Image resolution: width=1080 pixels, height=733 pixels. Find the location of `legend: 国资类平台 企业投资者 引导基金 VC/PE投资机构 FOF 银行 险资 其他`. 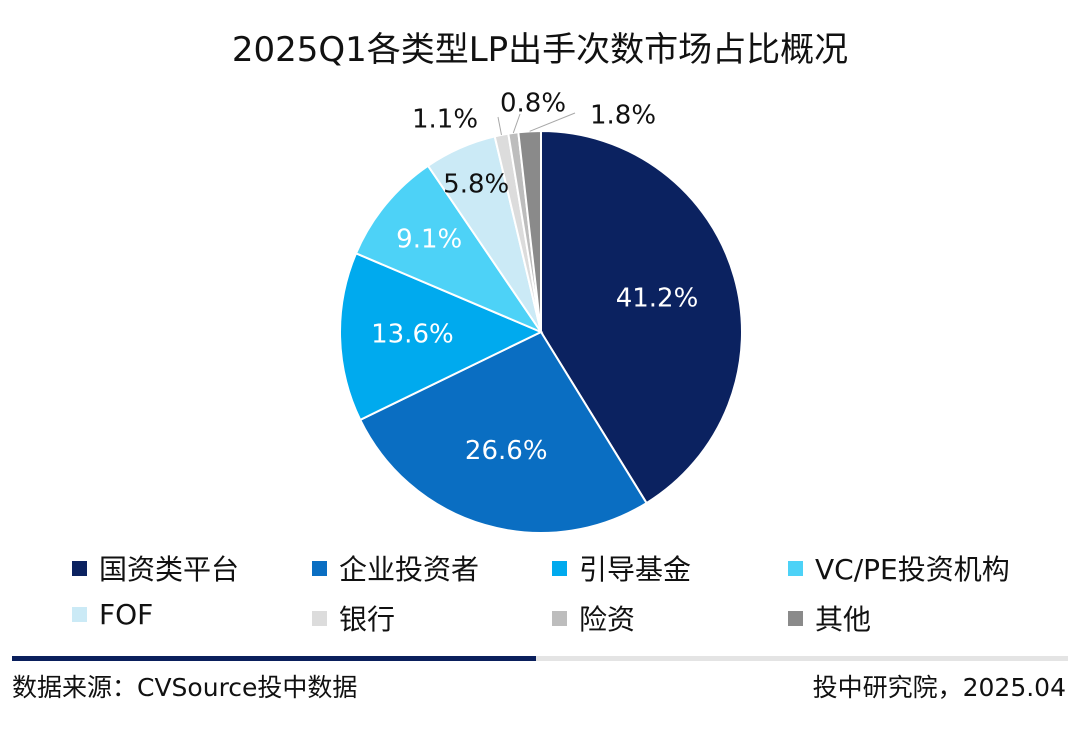

legend: 国资类平台 企业投资者 引导基金 VC/PE投资机构 FOF 银行 险资 其他 is located at coordinates (540, 598).